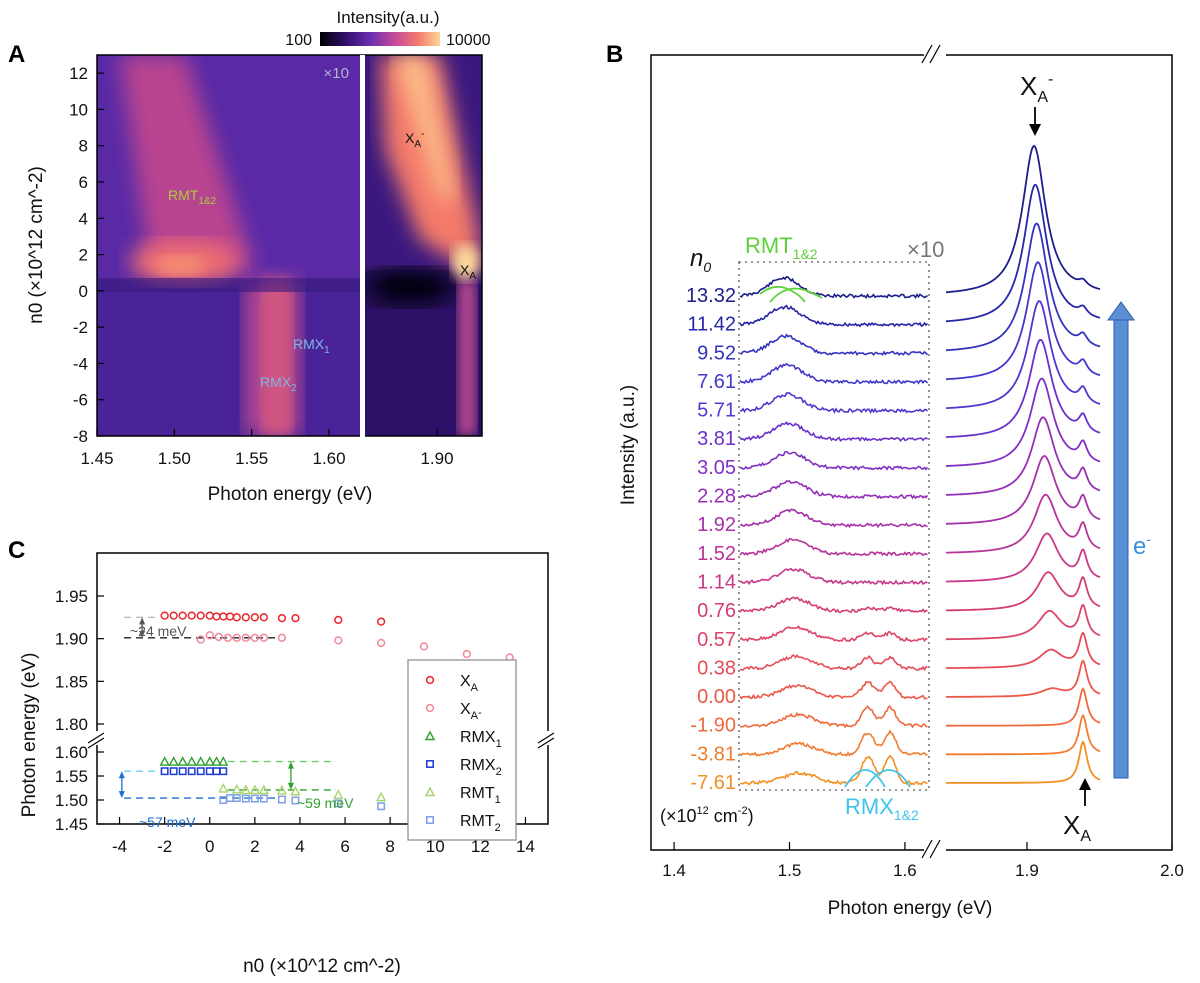 Image resolution: width=1200 pixels, height=983 pixels. Describe the element at coordinates (80, 327) in the screenshot. I see `a-y-tick-label: -2` at that location.